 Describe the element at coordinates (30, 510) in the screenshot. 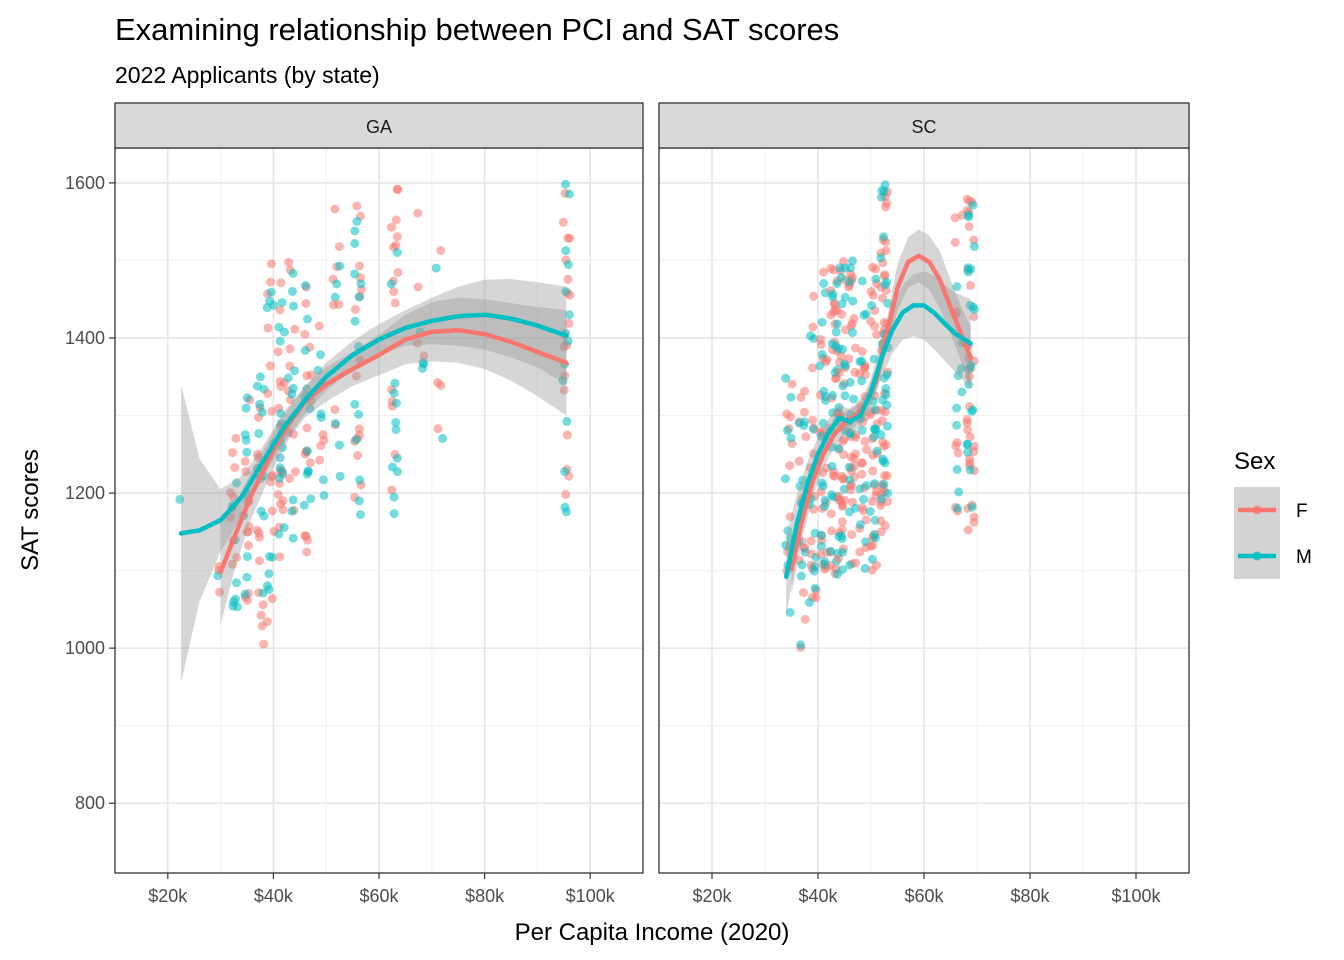

I see `y-axis-label: SAT scores` at that location.